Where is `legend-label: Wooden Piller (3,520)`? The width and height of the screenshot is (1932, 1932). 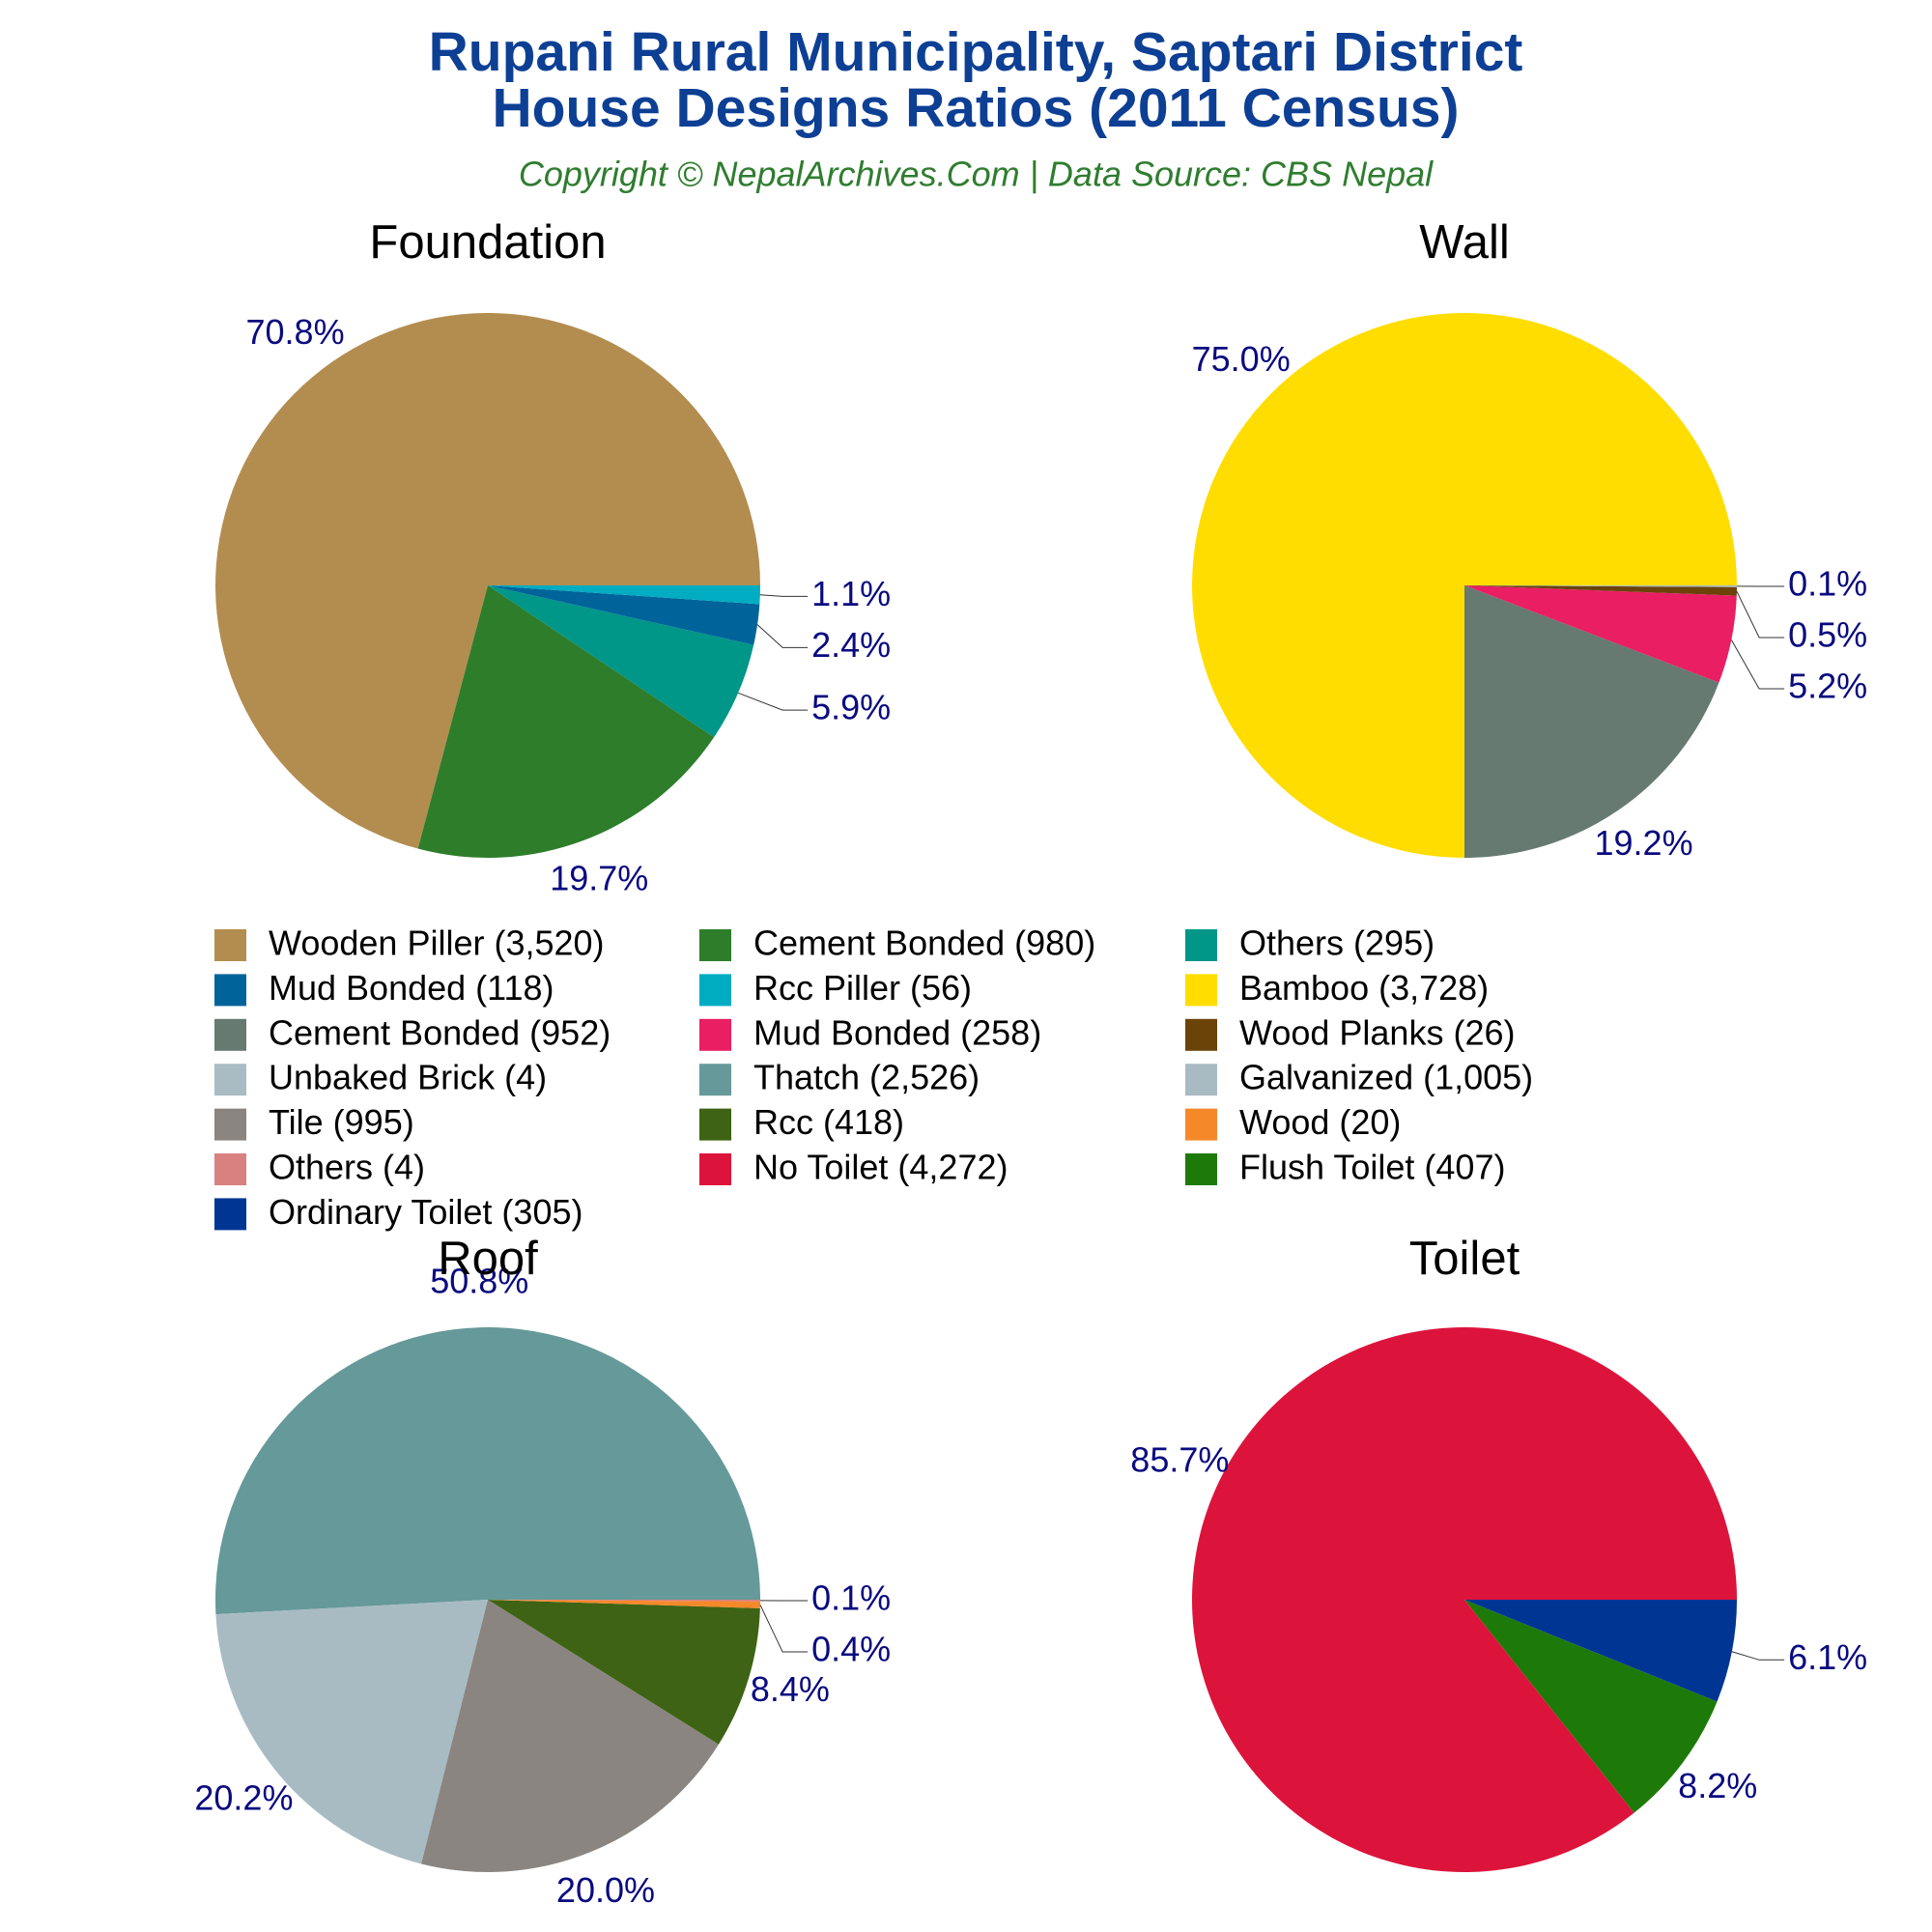 legend-label: Wooden Piller (3,520) is located at coordinates (437, 943).